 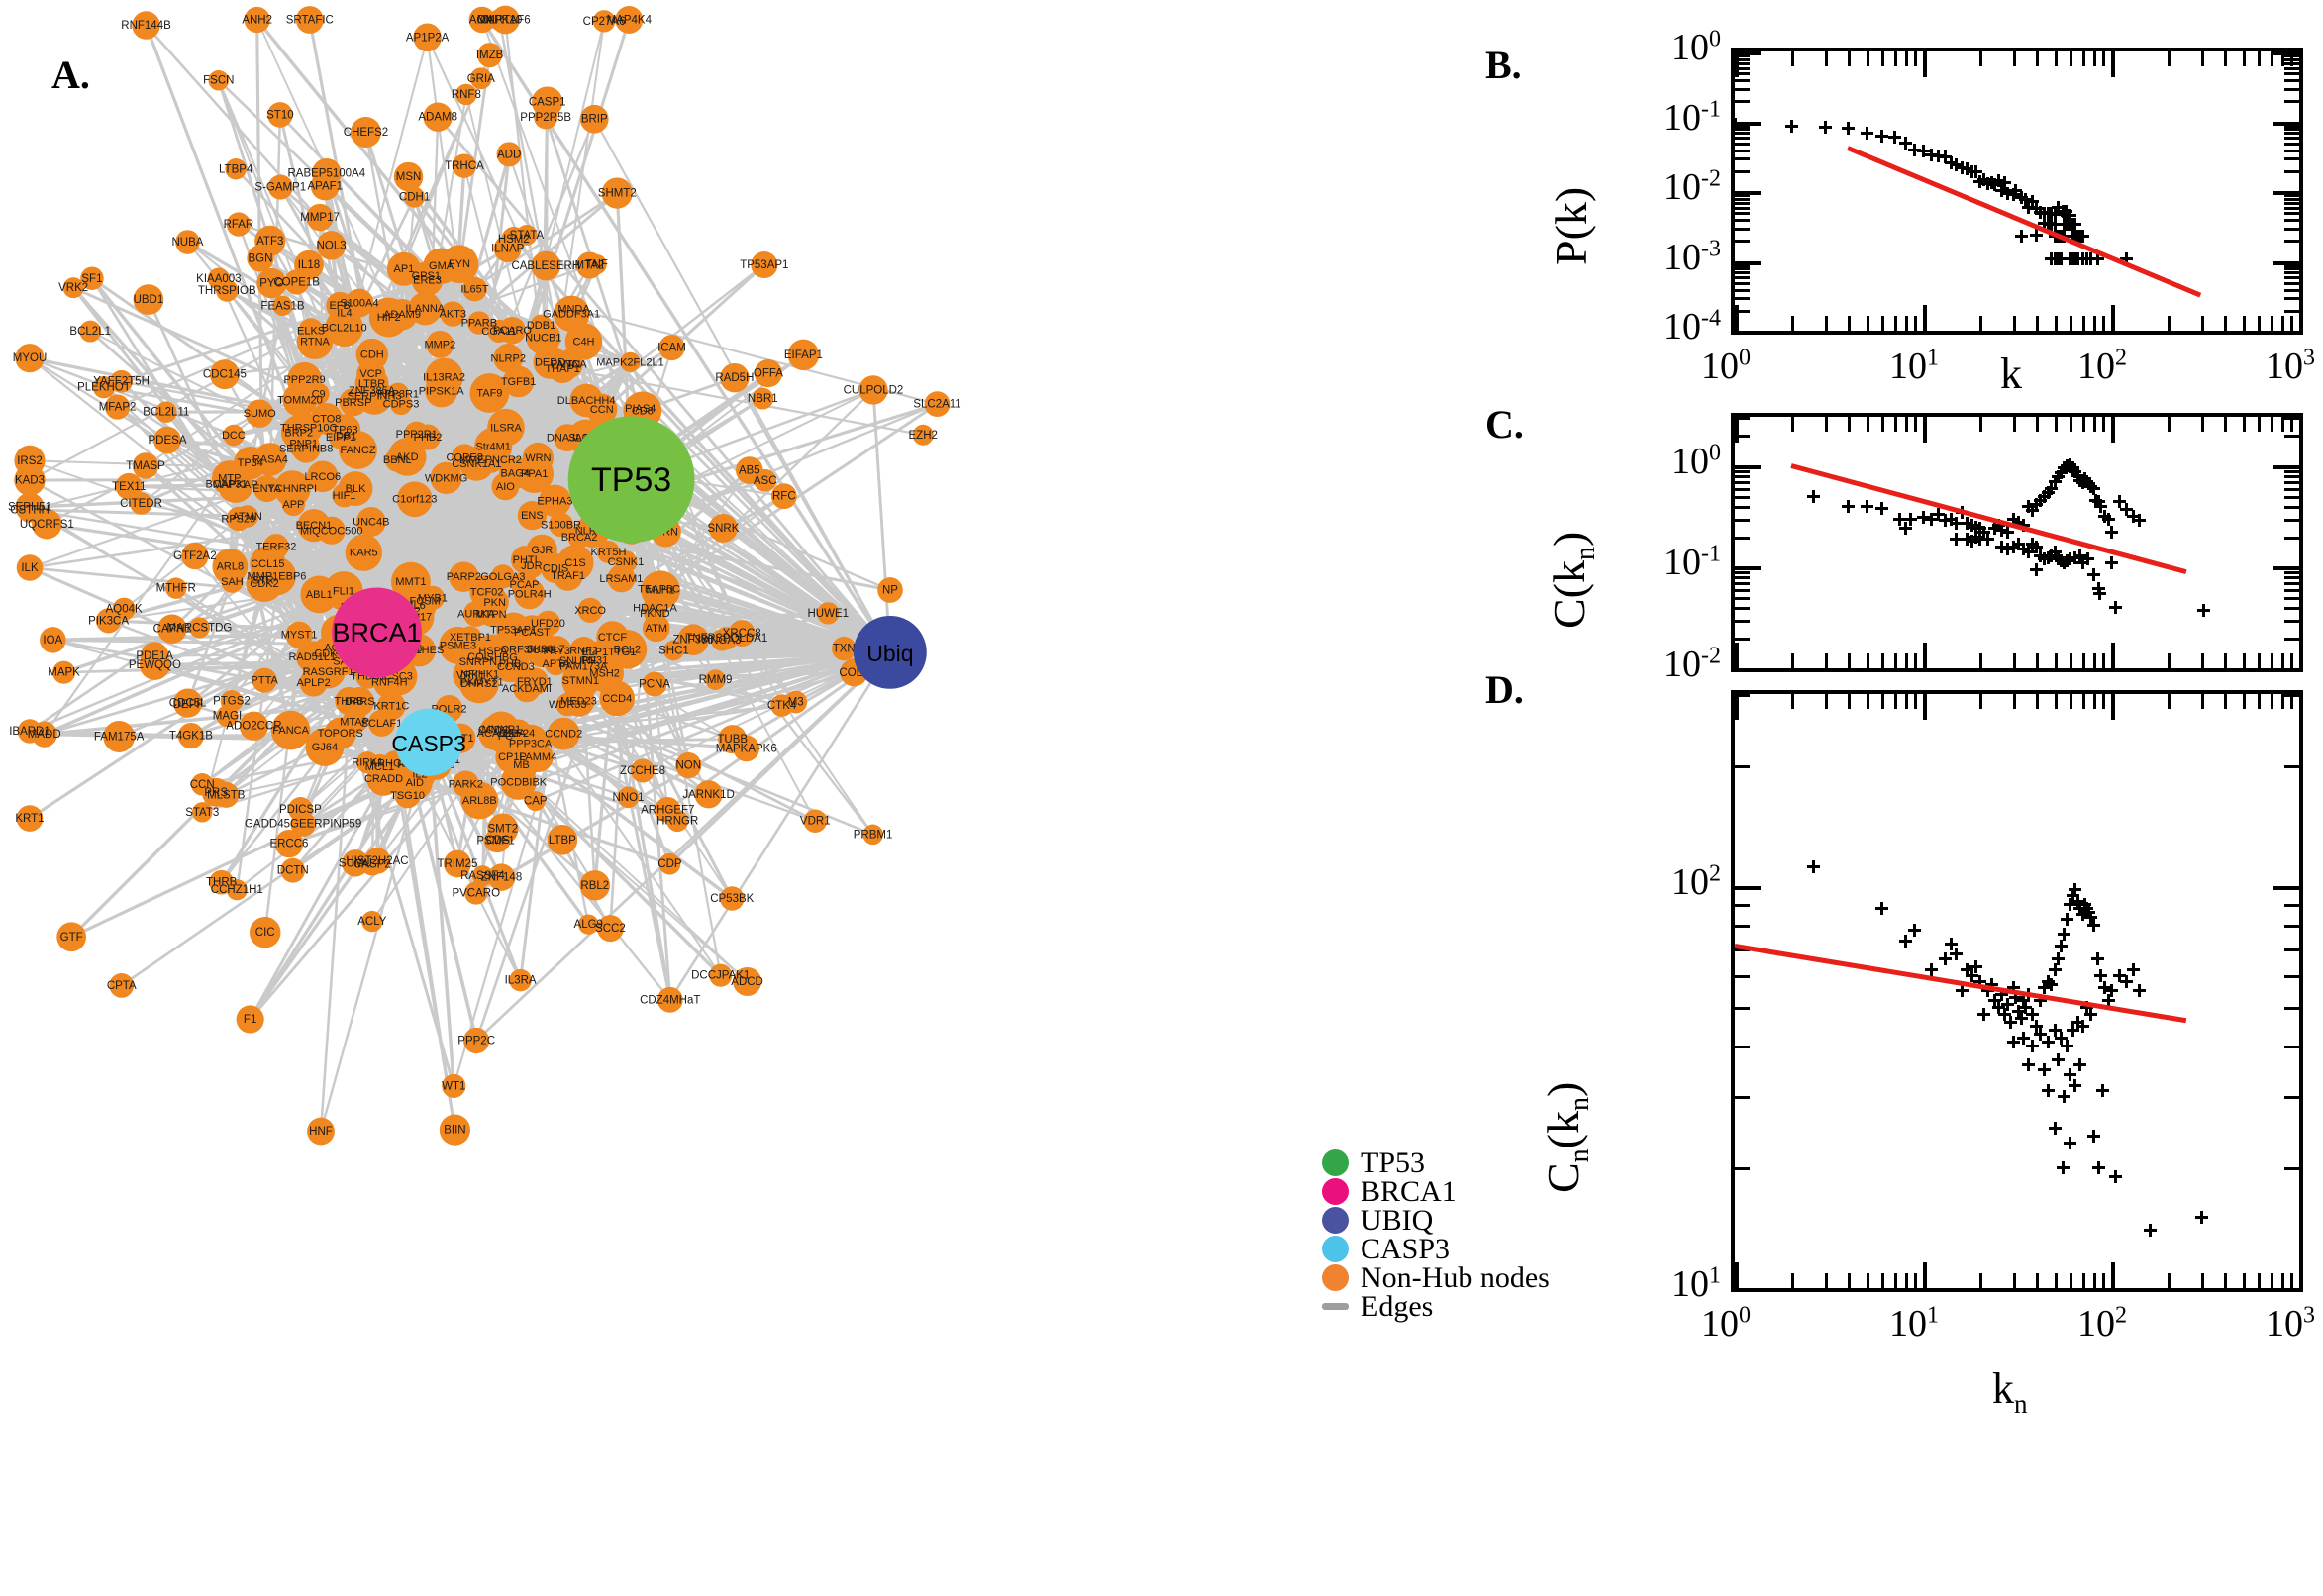 What do you see at coordinates (429, 742) in the screenshot?
I see `hub-node-casp3` at bounding box center [429, 742].